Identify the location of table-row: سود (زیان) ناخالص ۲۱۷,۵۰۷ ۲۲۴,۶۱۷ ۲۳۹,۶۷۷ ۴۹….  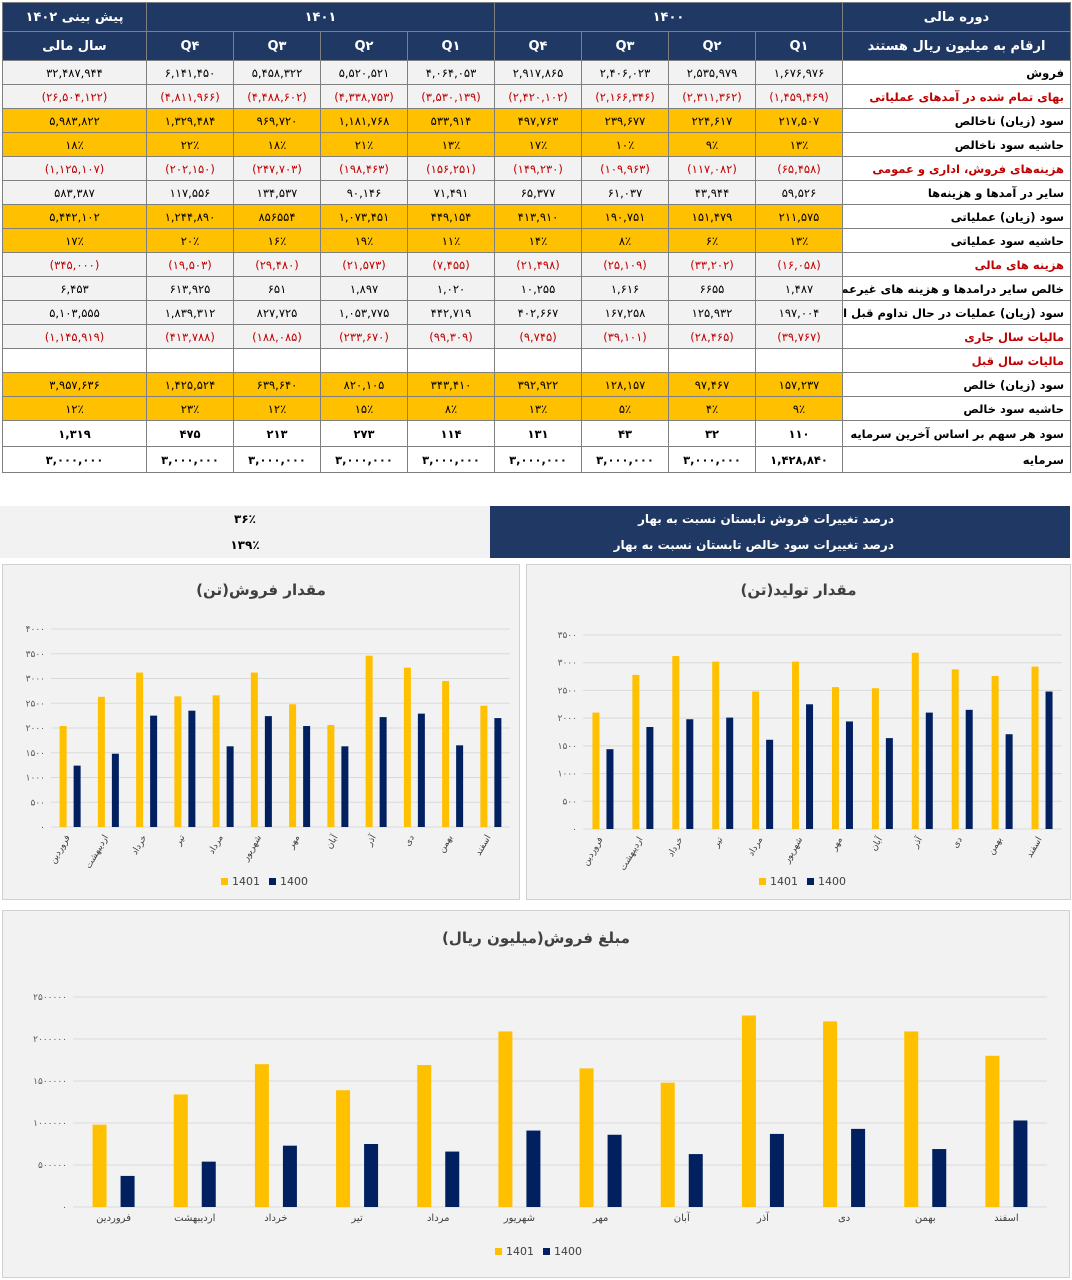
(536, 120).